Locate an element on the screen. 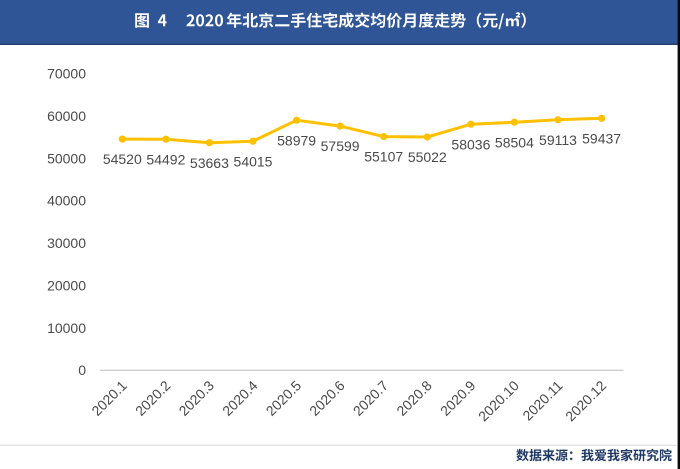  svg-text: 40000 is located at coordinates (66, 201).